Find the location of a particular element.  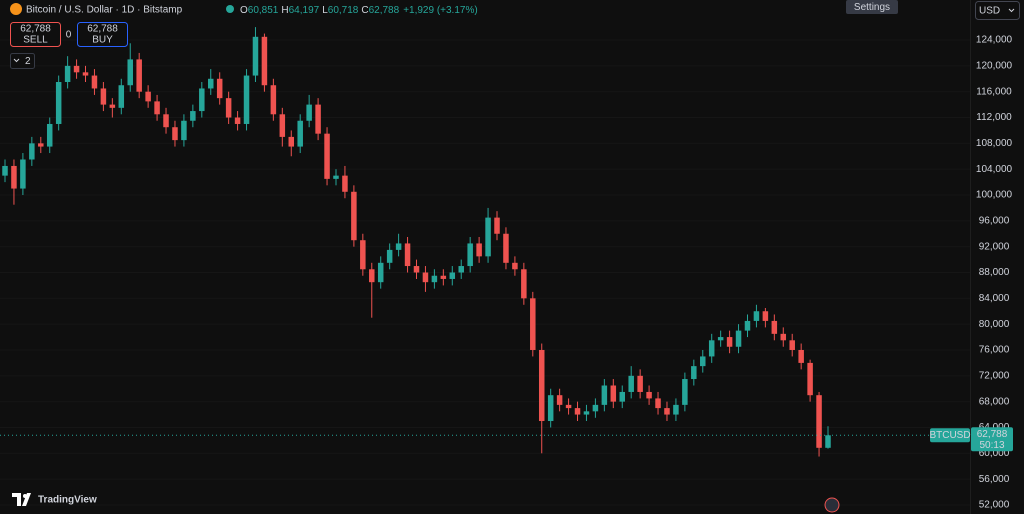

event-icon is located at coordinates (832, 505).